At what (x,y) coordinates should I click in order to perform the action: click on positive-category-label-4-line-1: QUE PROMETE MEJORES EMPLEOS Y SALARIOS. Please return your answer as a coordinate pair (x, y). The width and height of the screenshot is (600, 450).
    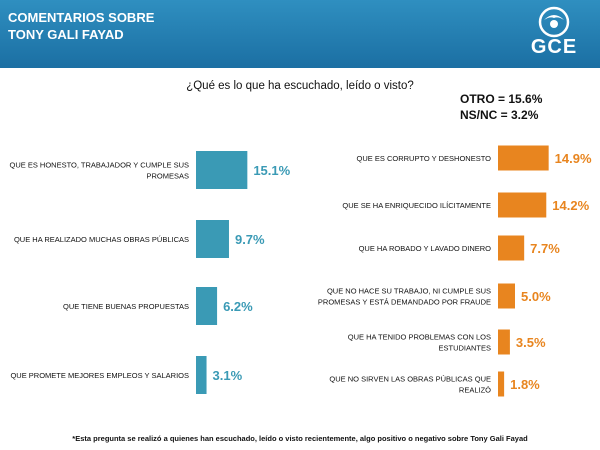
    Looking at the image, I should click on (99, 375).